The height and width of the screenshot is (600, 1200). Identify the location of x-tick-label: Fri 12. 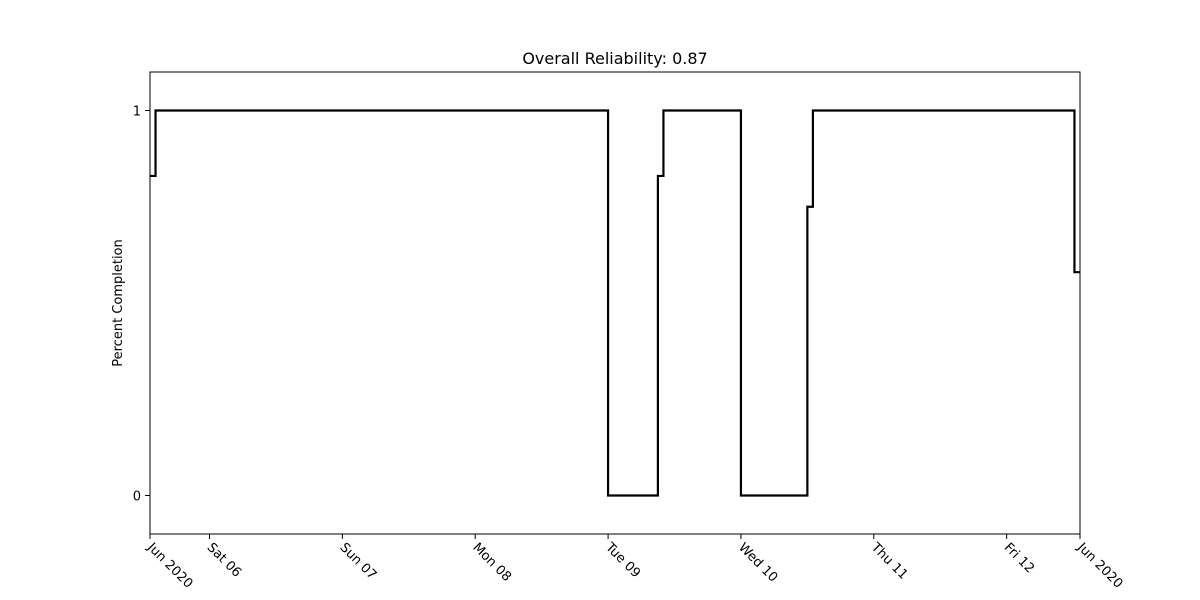
(1019, 558).